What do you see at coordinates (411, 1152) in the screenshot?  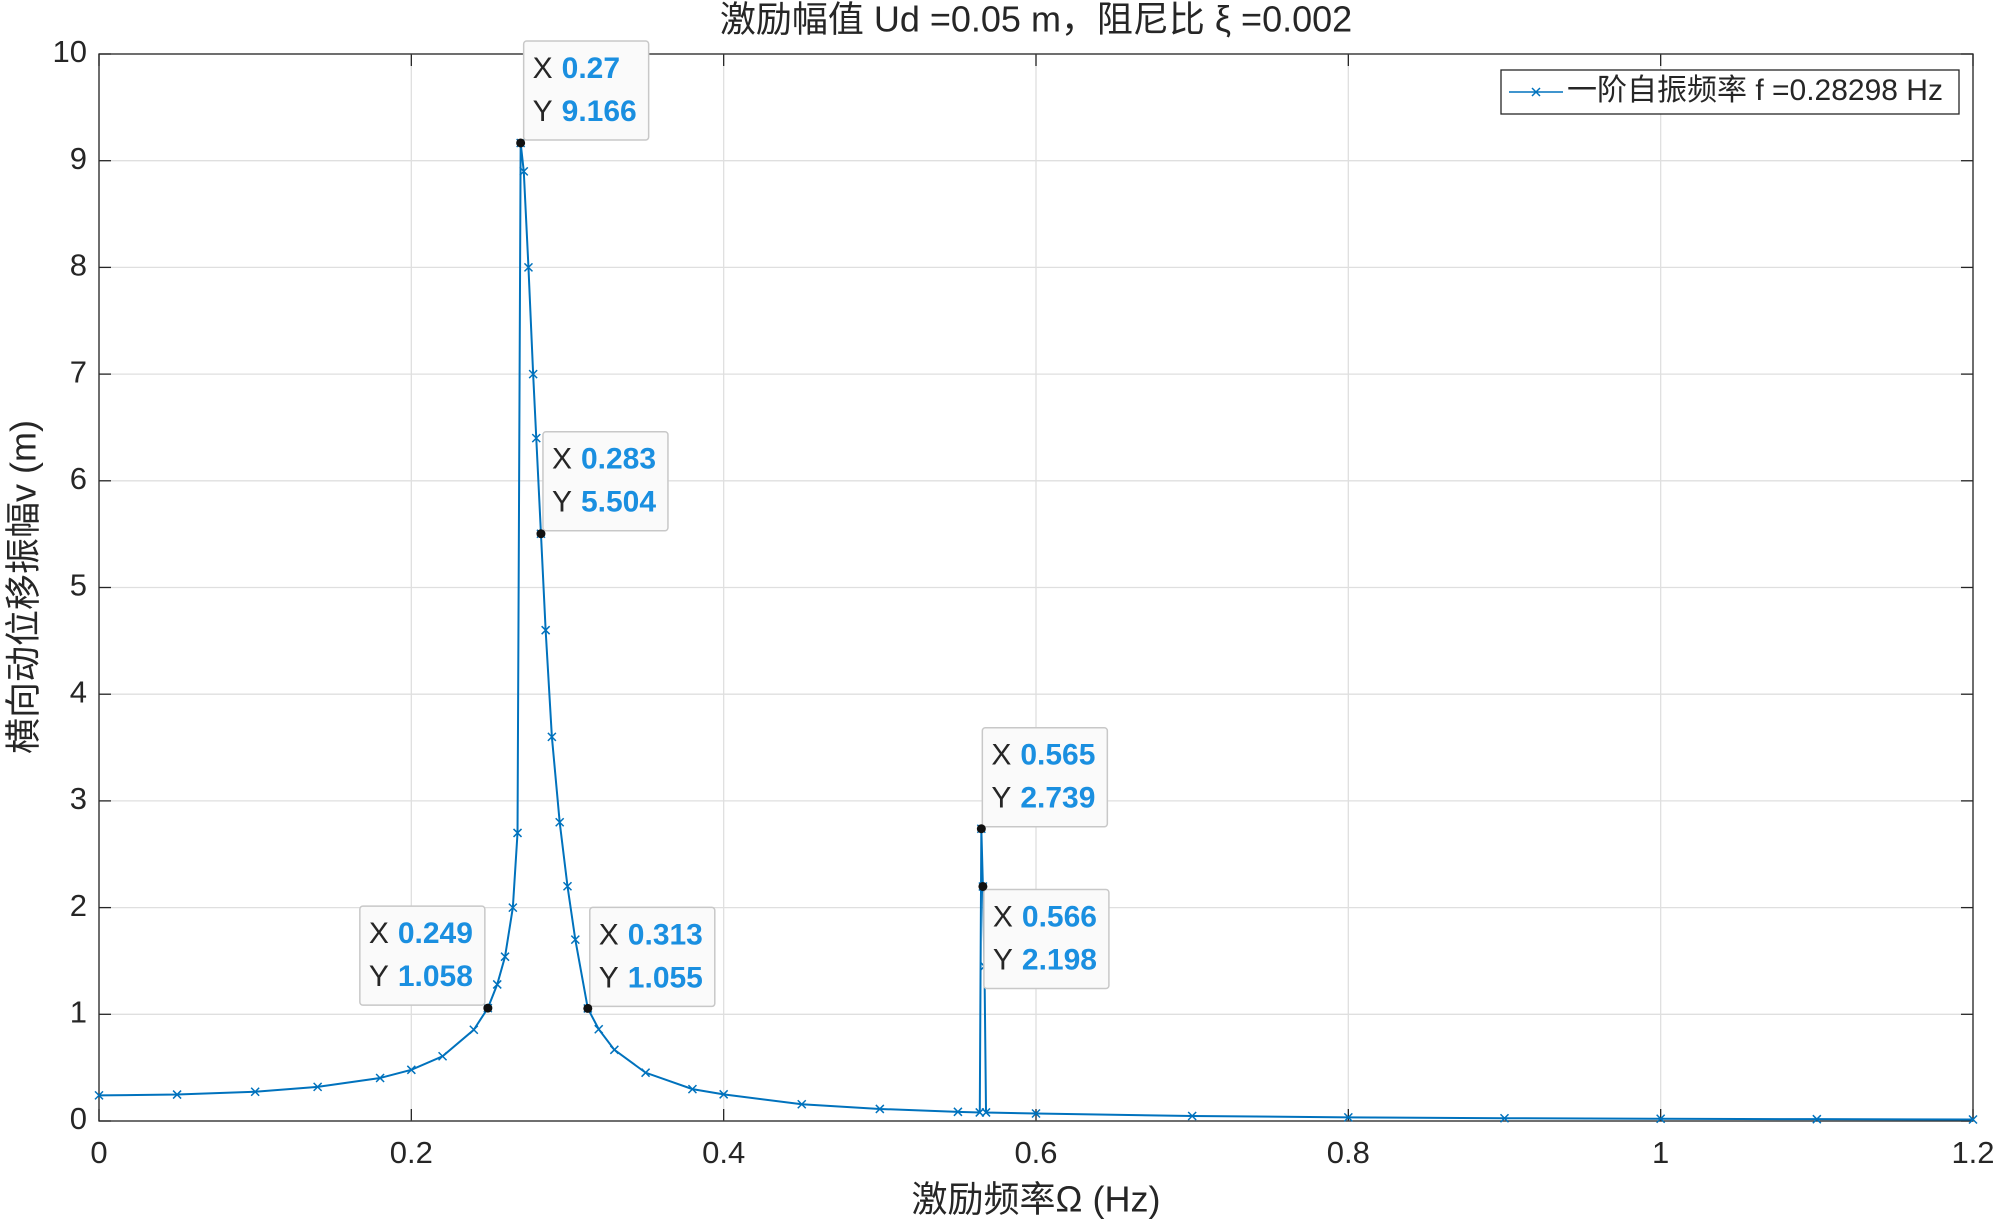 I see `x-tick-label: 0.2` at bounding box center [411, 1152].